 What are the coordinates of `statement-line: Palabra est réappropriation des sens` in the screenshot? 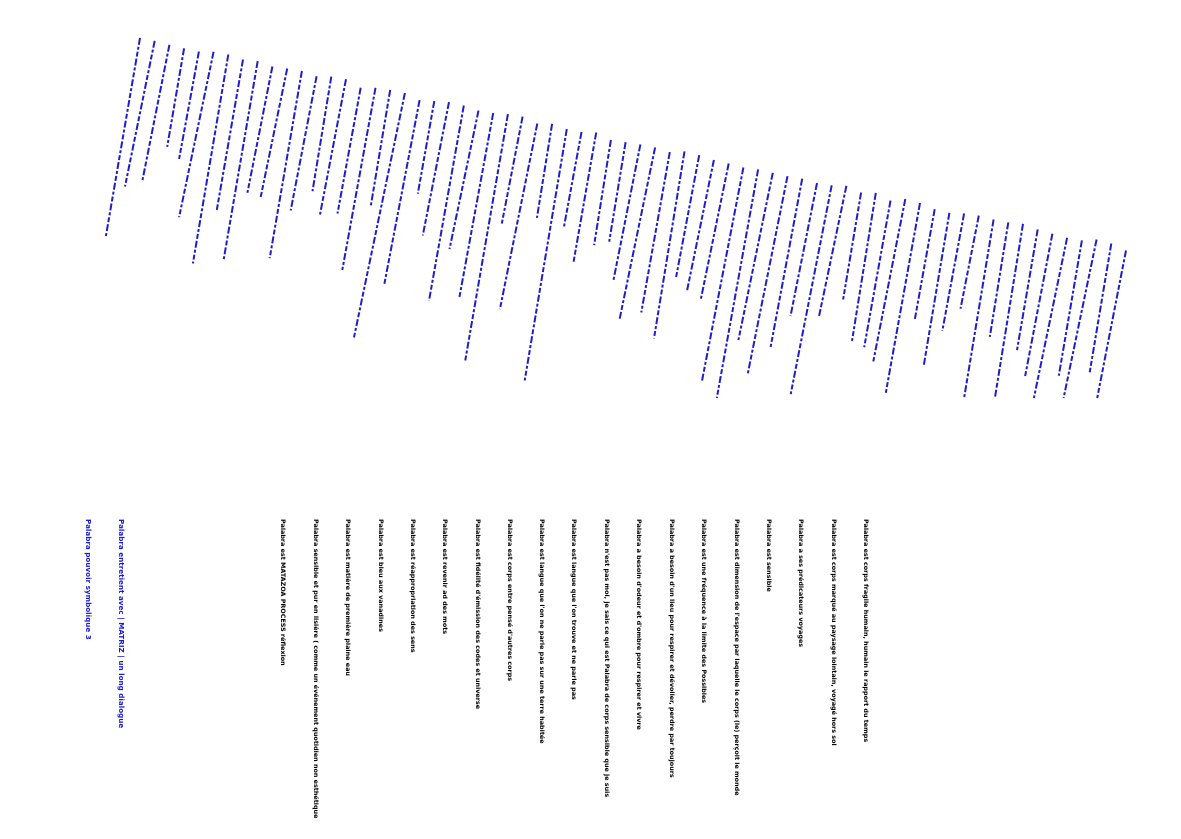 It's located at (413, 586).